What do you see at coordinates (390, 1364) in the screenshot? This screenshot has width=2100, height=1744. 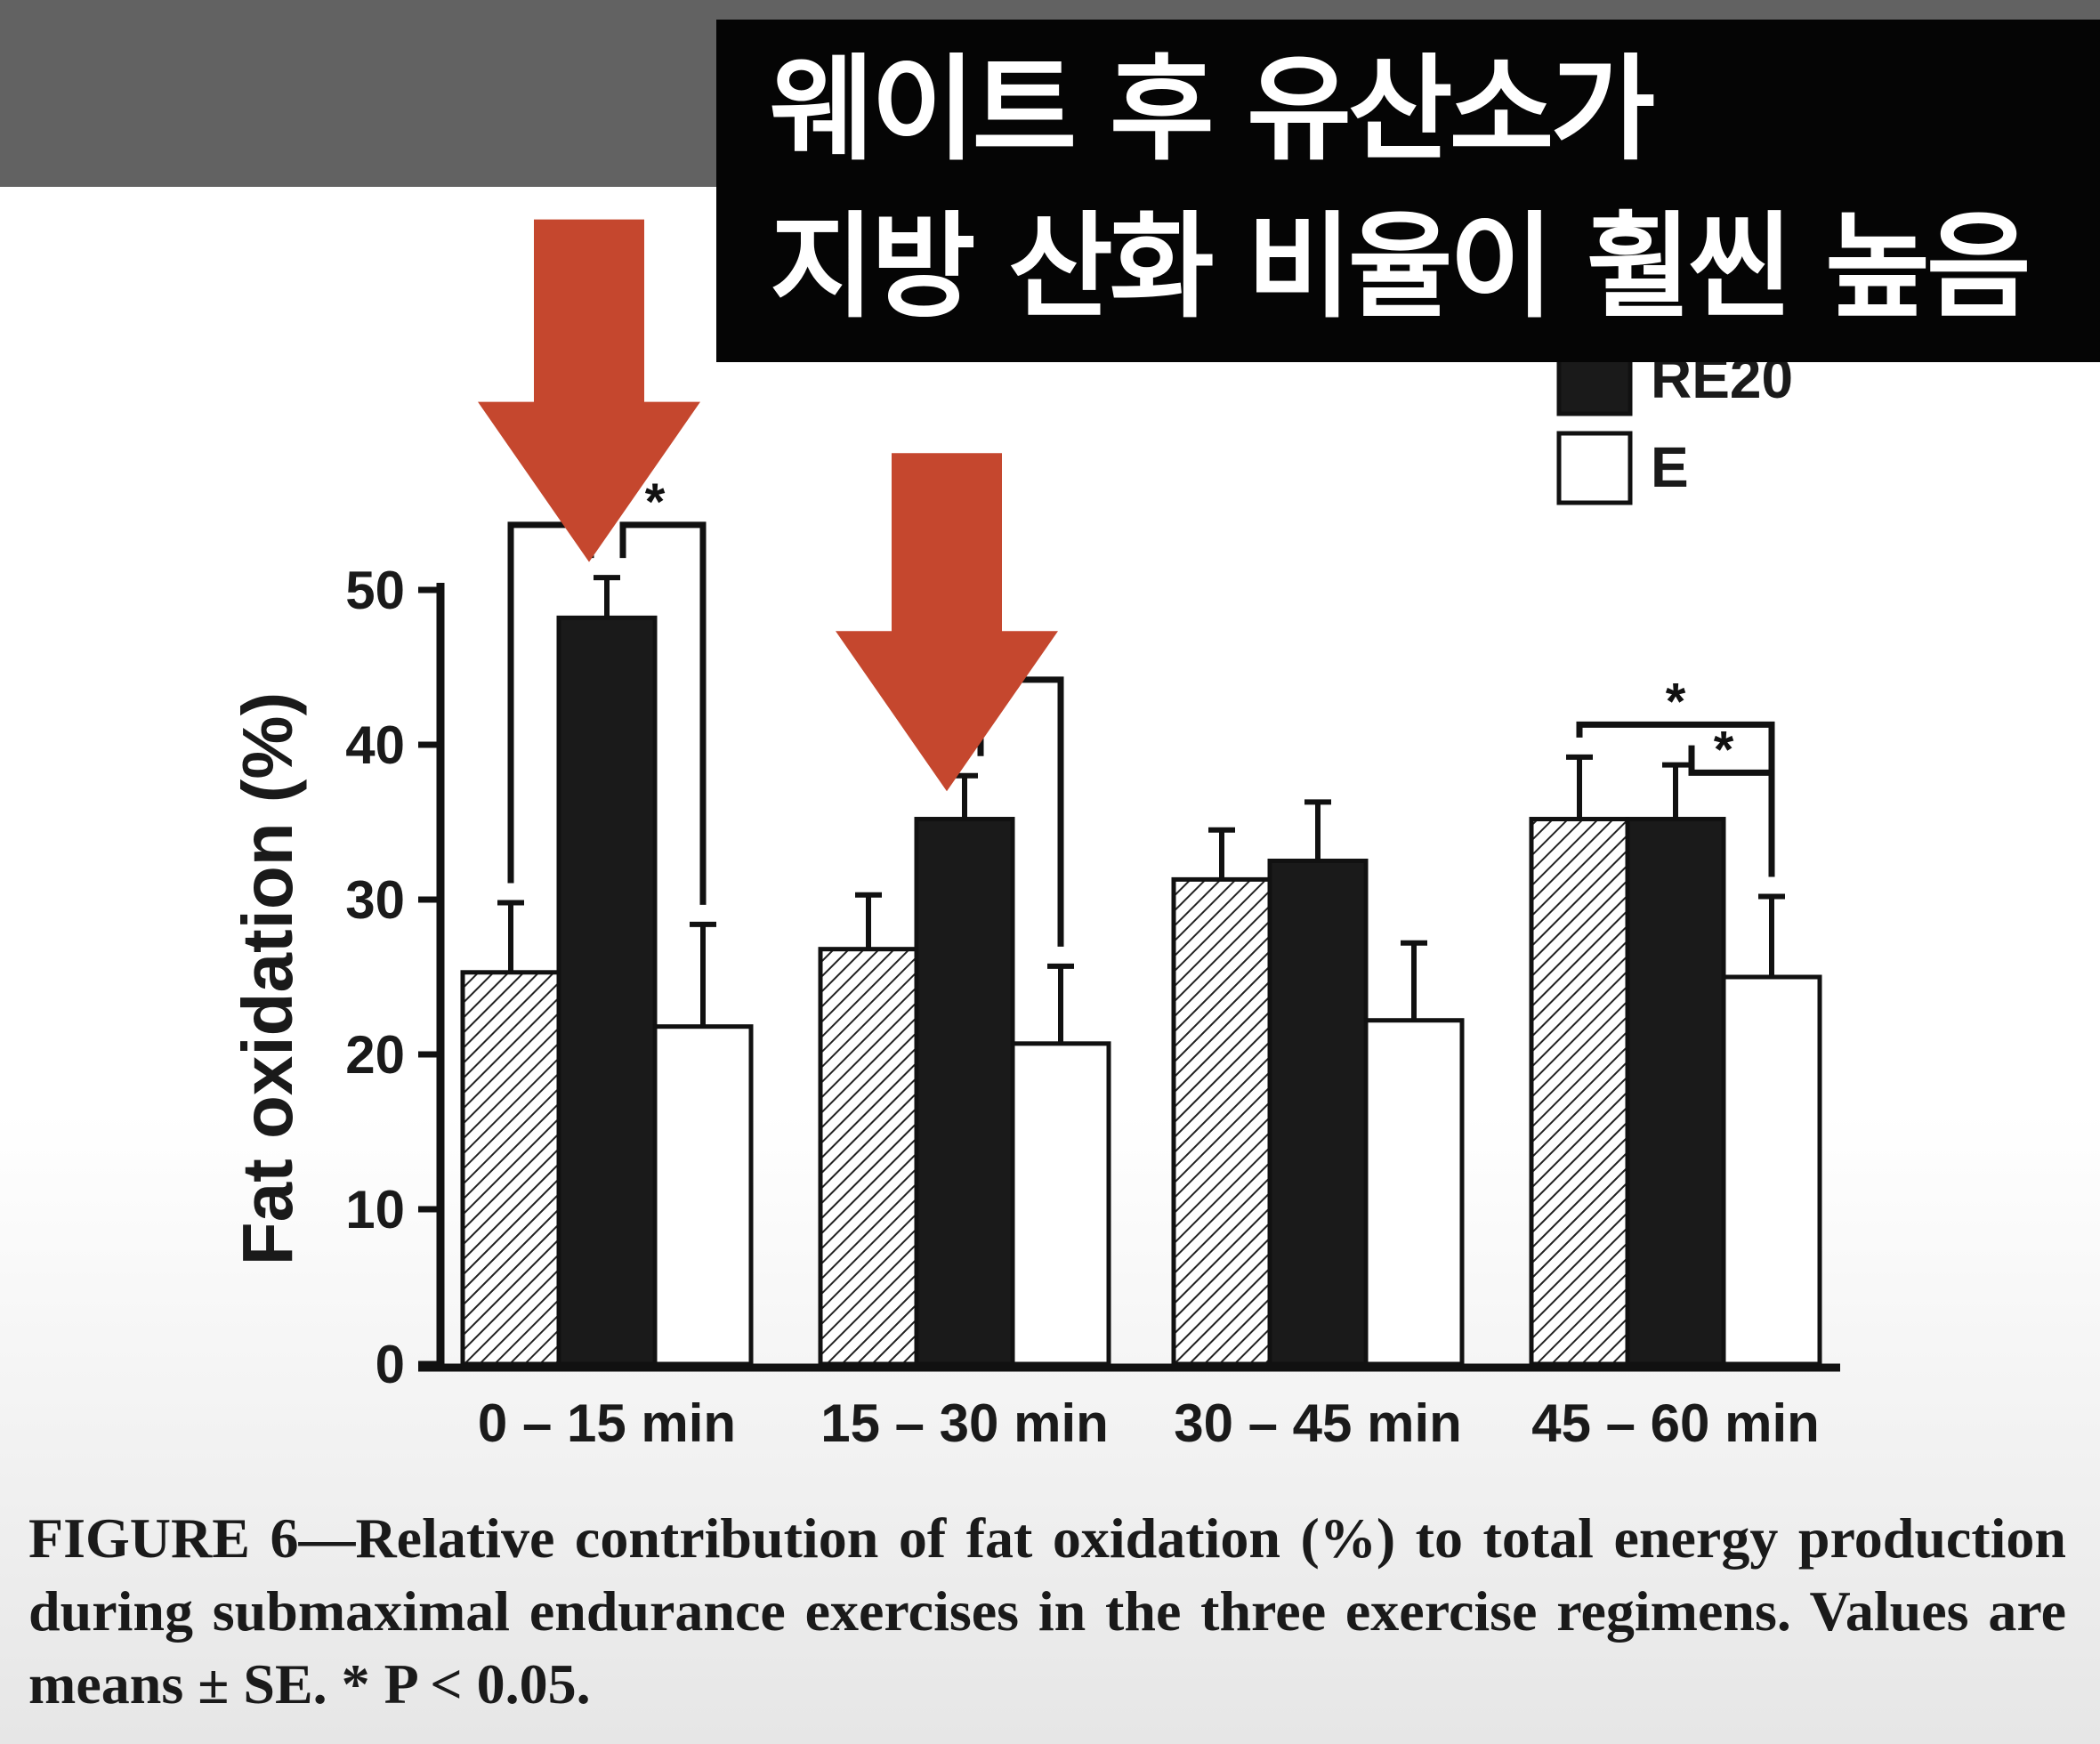 I see `y-tick-label: 0` at bounding box center [390, 1364].